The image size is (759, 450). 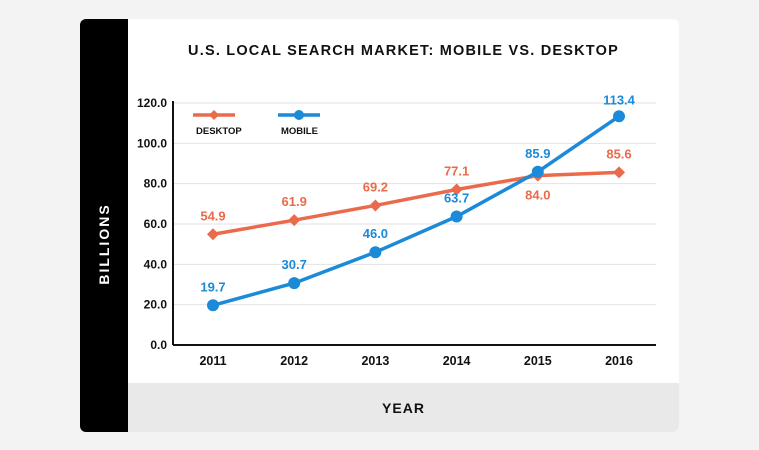 What do you see at coordinates (219, 131) in the screenshot?
I see `legend-label-desktop: DESKTOP` at bounding box center [219, 131].